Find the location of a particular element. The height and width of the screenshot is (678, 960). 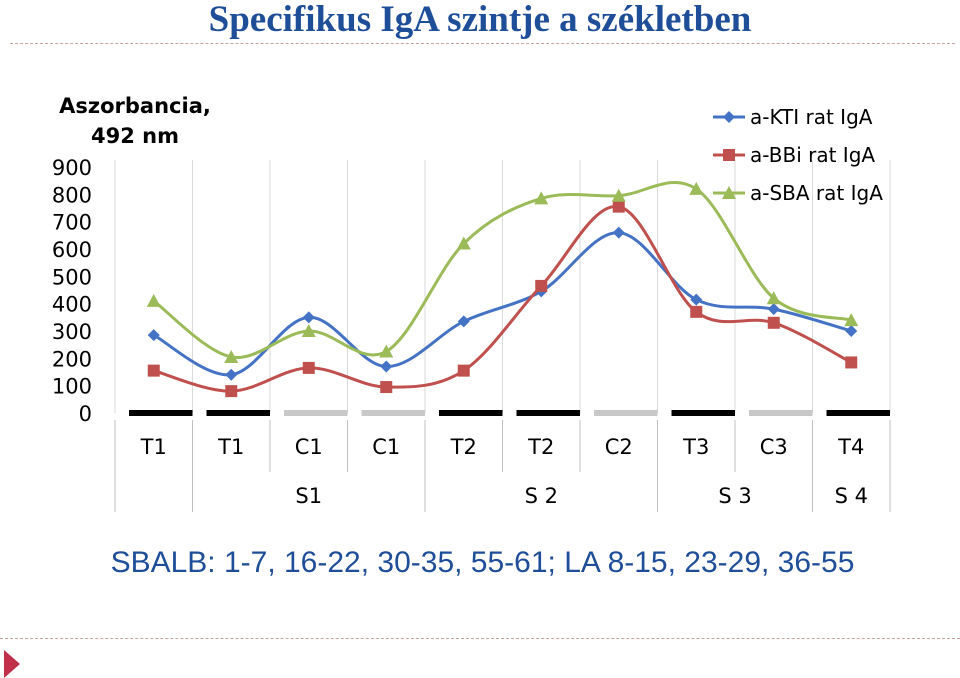

next-slide-arrow-icon is located at coordinates (12, 664).